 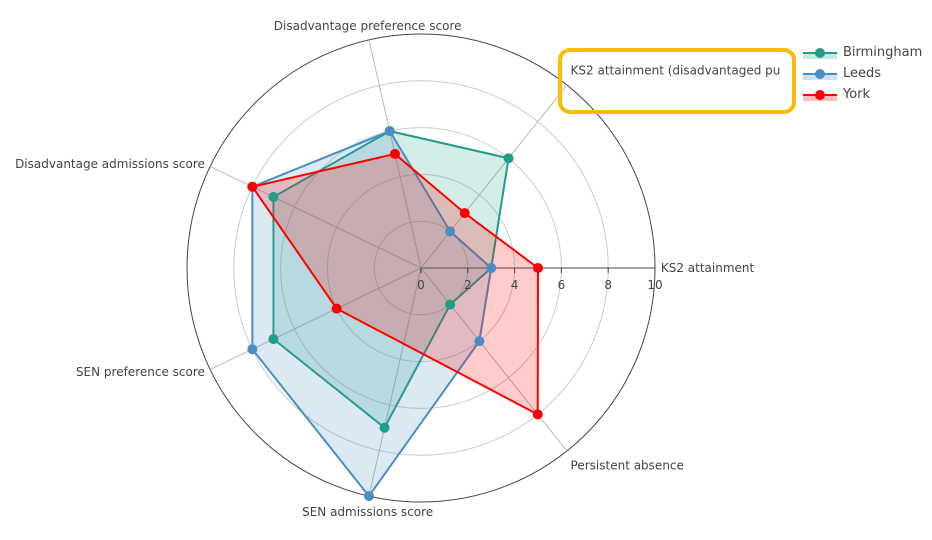 I want to click on axis-label: SEN admissions score, so click(x=367, y=512).